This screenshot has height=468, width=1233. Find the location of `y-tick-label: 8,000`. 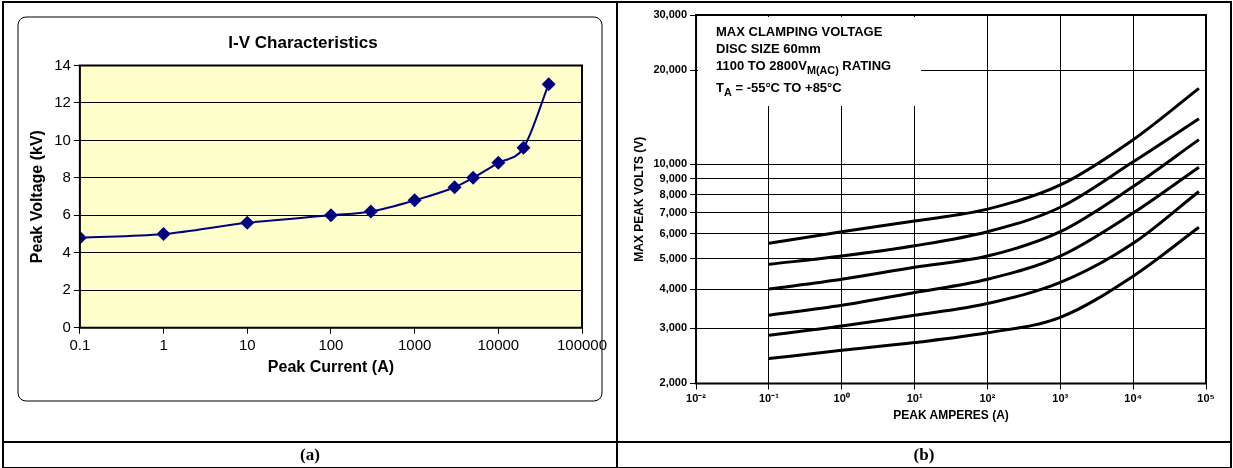

y-tick-label: 8,000 is located at coordinates (673, 193).